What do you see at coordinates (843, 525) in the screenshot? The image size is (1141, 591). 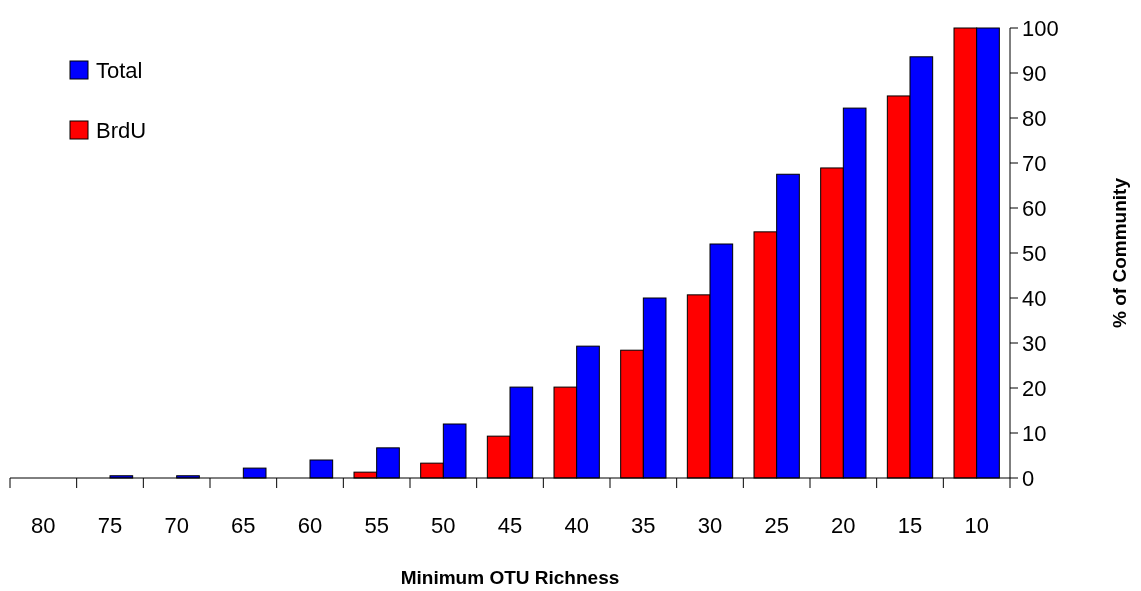 I see `x-tick-label: 20` at bounding box center [843, 525].